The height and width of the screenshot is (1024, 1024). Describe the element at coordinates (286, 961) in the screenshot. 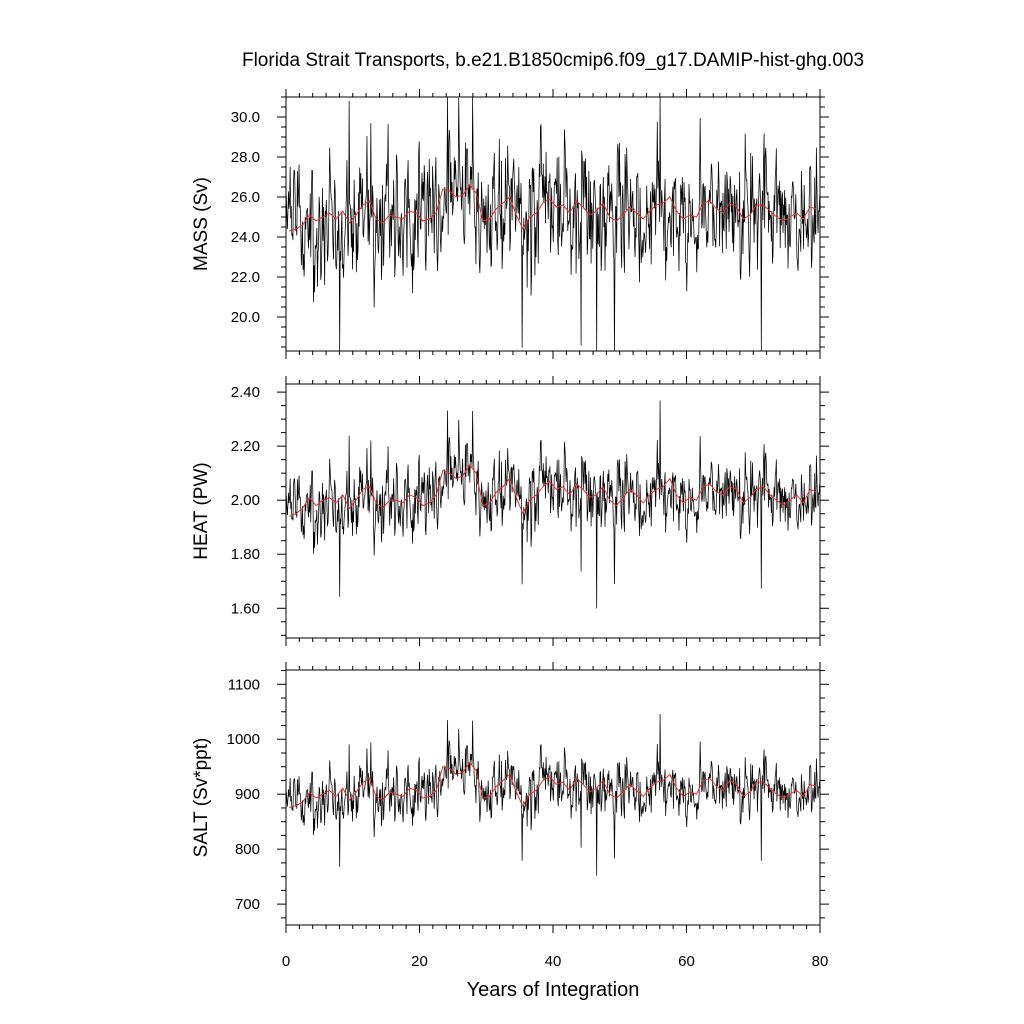

I see `x-tick-label: 0` at that location.